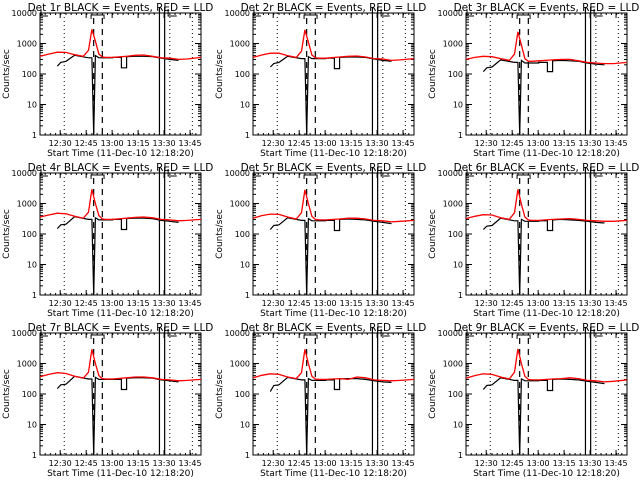 Image resolution: width=640 pixels, height=480 pixels. I want to click on panel-title: Det 7r BLACK = Events, RED = LLD, so click(121, 328).